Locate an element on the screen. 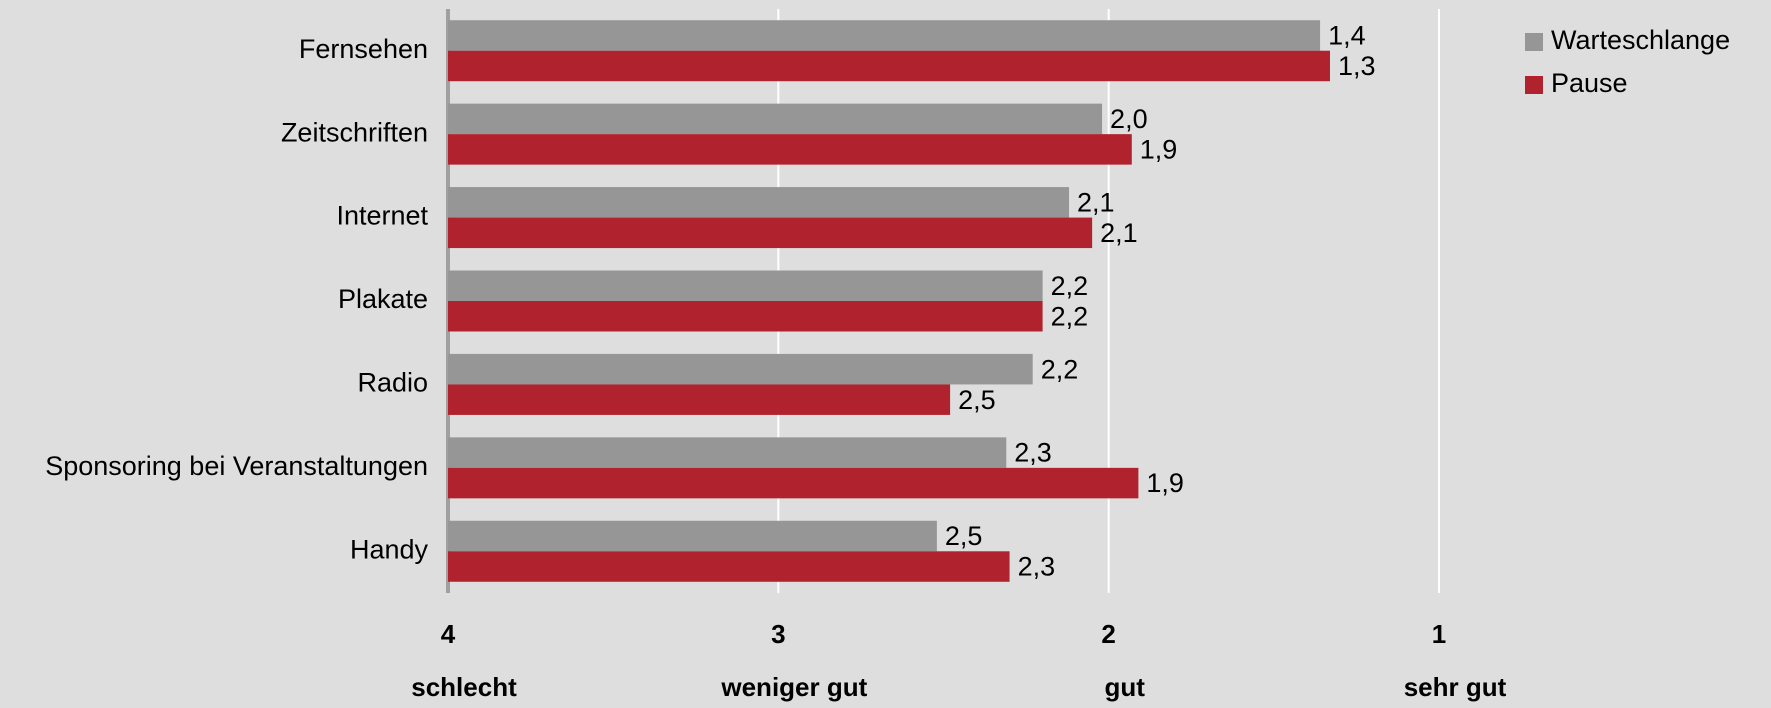  x-tick-label: 1 is located at coordinates (1439, 634).